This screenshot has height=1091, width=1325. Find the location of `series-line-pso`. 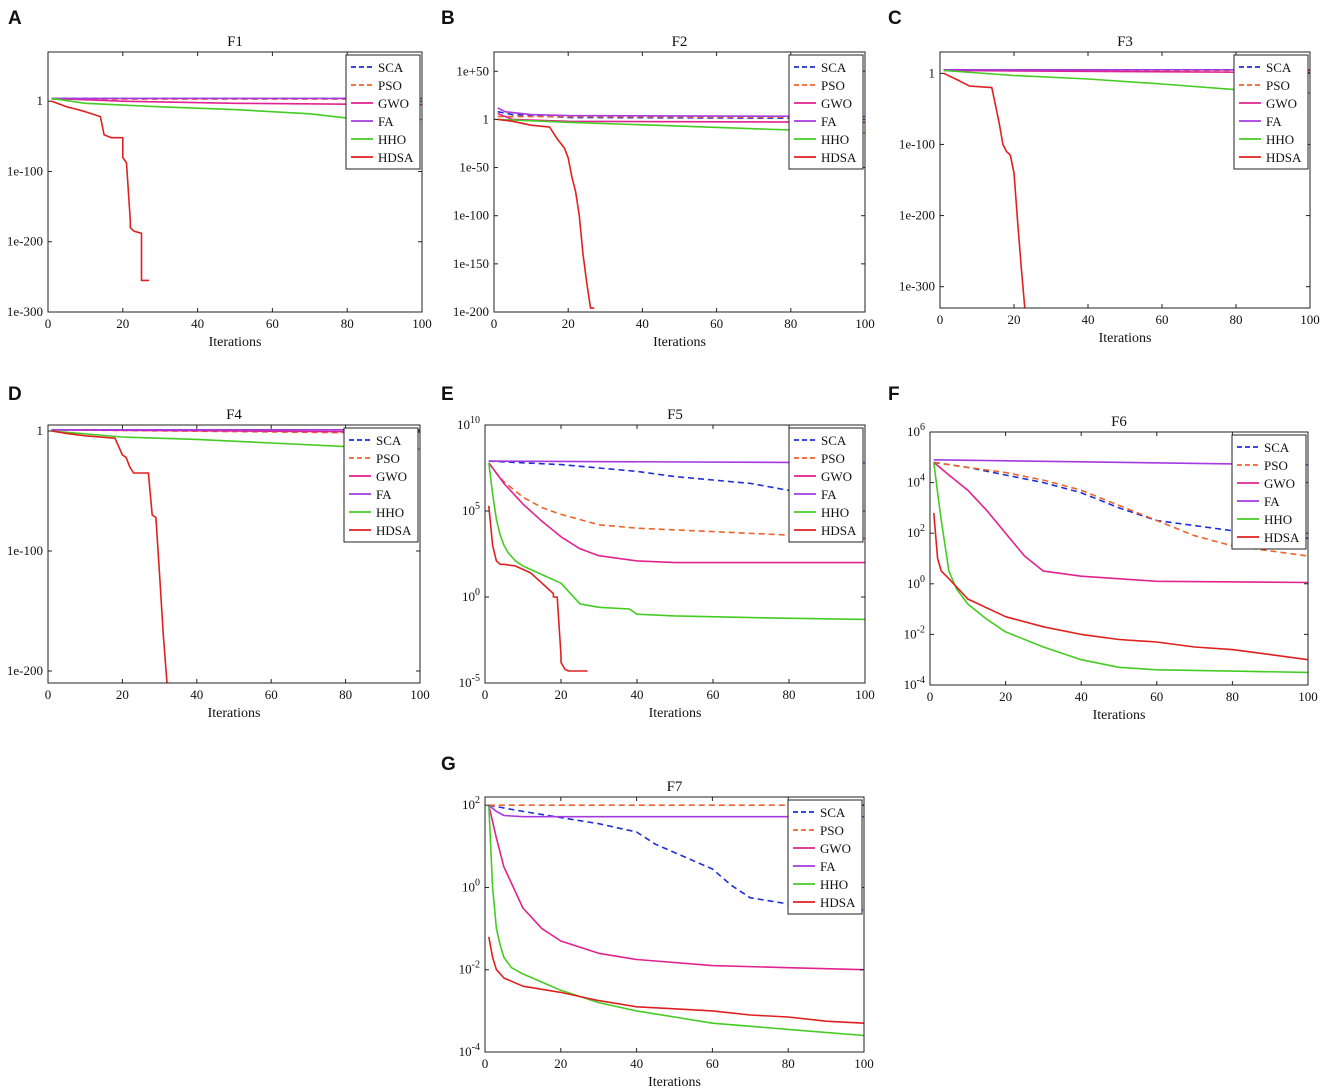

series-line-pso is located at coordinates (681, 117).